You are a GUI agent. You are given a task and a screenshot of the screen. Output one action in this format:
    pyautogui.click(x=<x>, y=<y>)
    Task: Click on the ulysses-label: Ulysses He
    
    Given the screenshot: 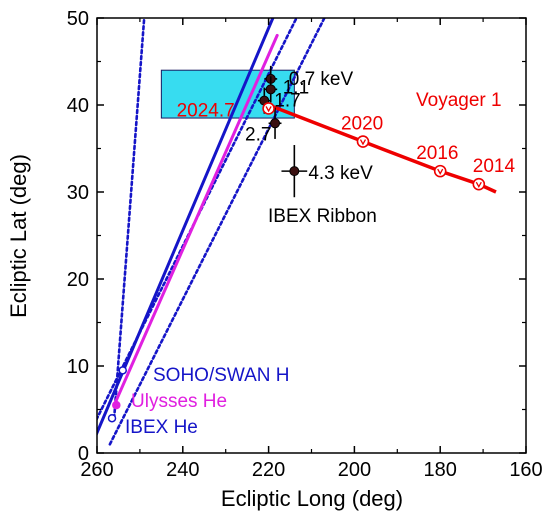 What is the action you would take?
    pyautogui.click(x=179, y=401)
    